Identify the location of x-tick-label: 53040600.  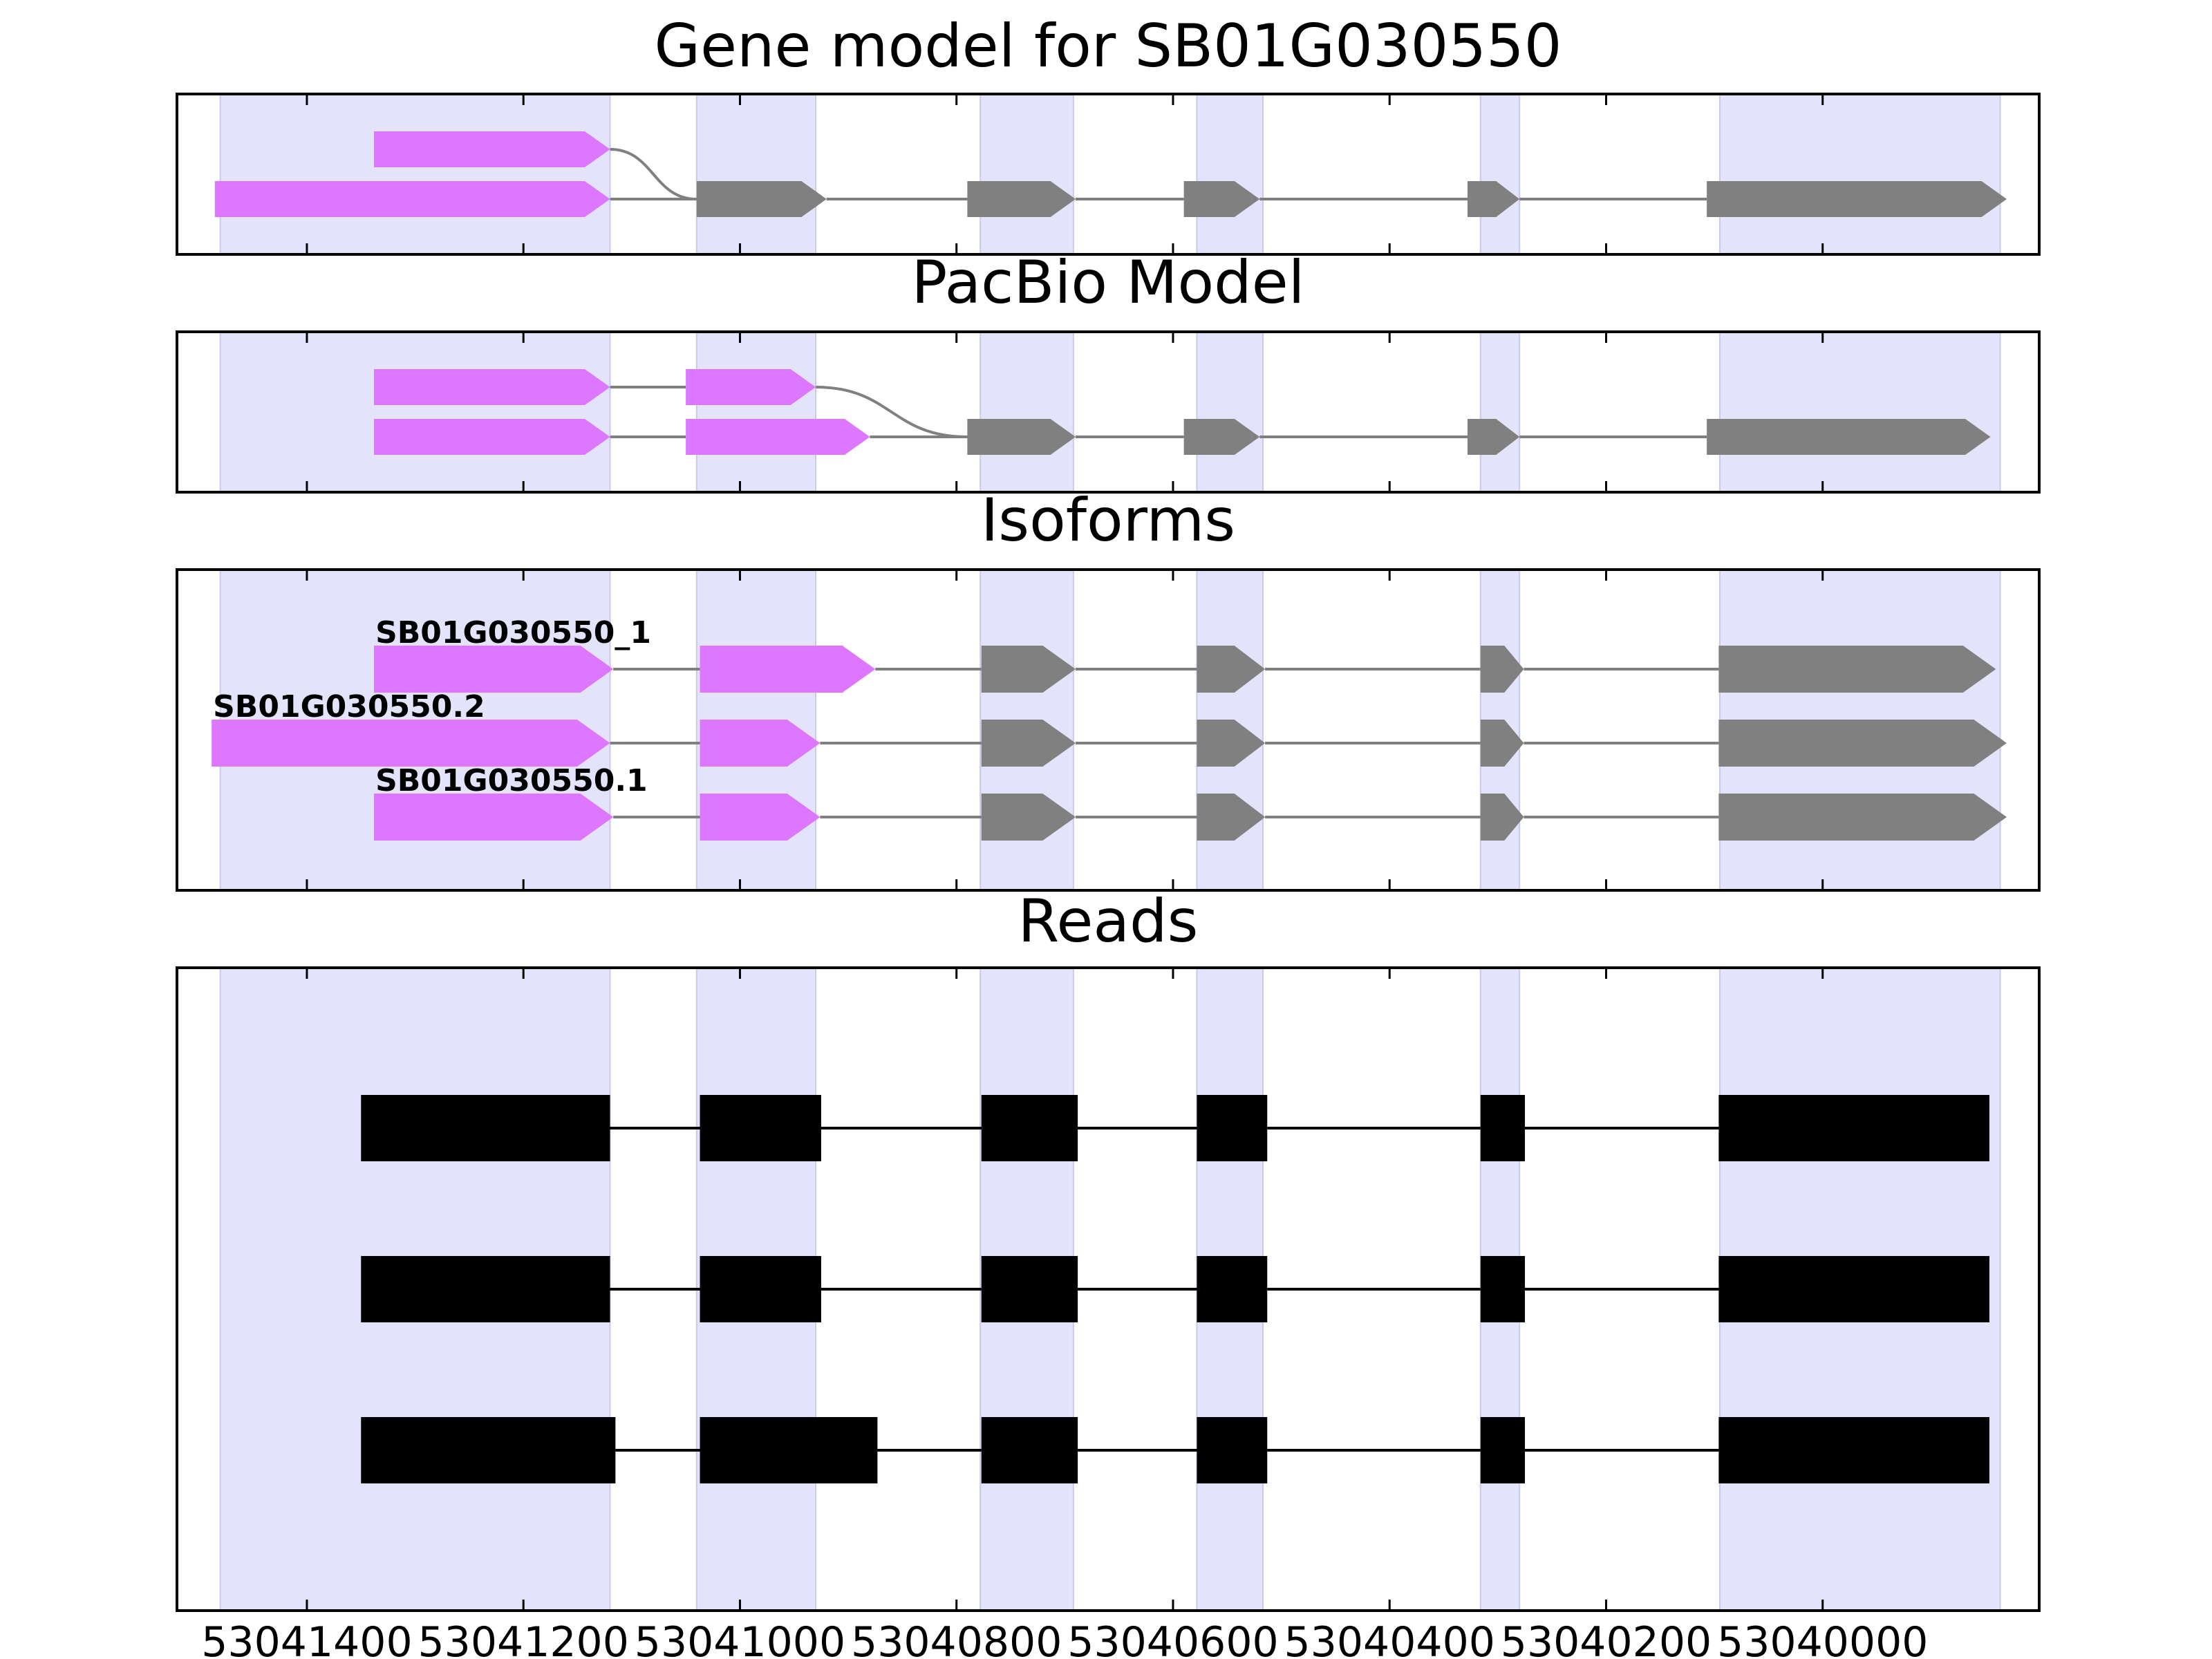
(1172, 1638).